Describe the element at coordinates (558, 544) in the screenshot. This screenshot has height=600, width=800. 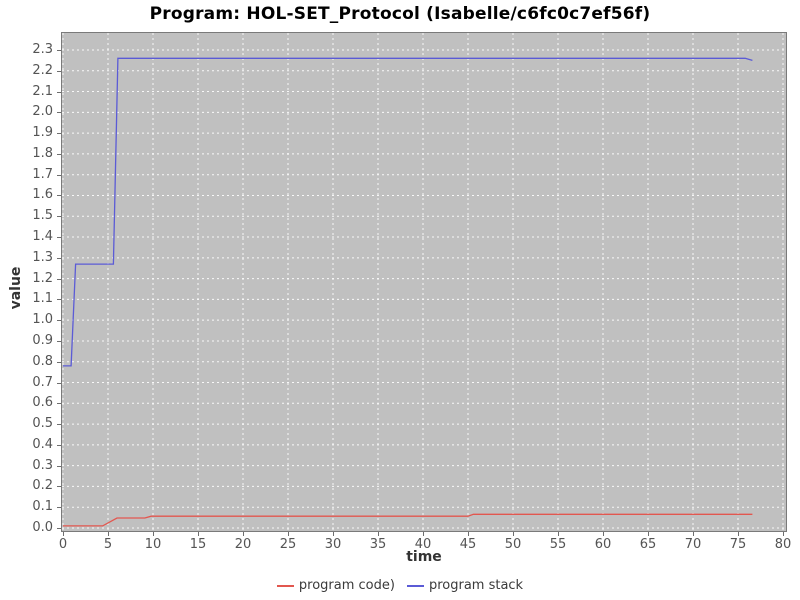
I see `x-tick-label: 55` at that location.